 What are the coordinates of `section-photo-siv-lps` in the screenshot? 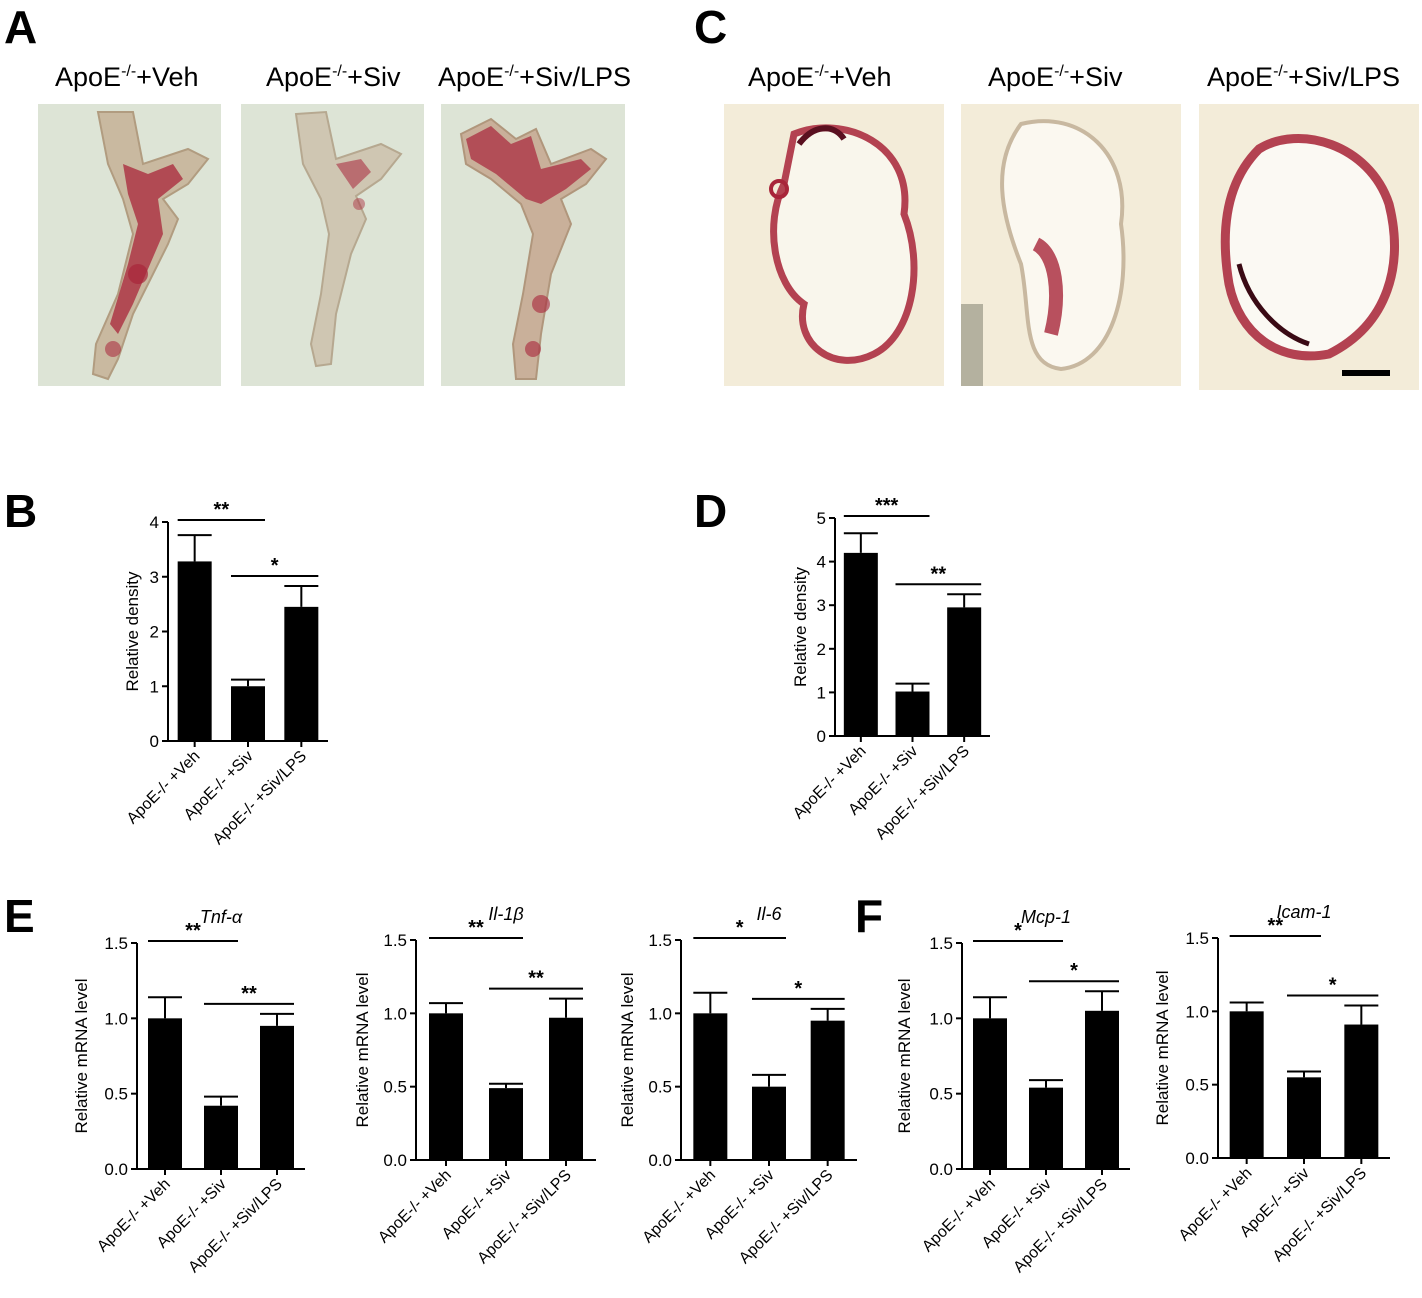 It's located at (1309, 247).